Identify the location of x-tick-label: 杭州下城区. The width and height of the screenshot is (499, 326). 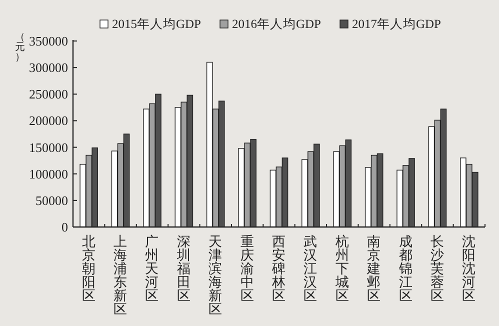
(342, 268).